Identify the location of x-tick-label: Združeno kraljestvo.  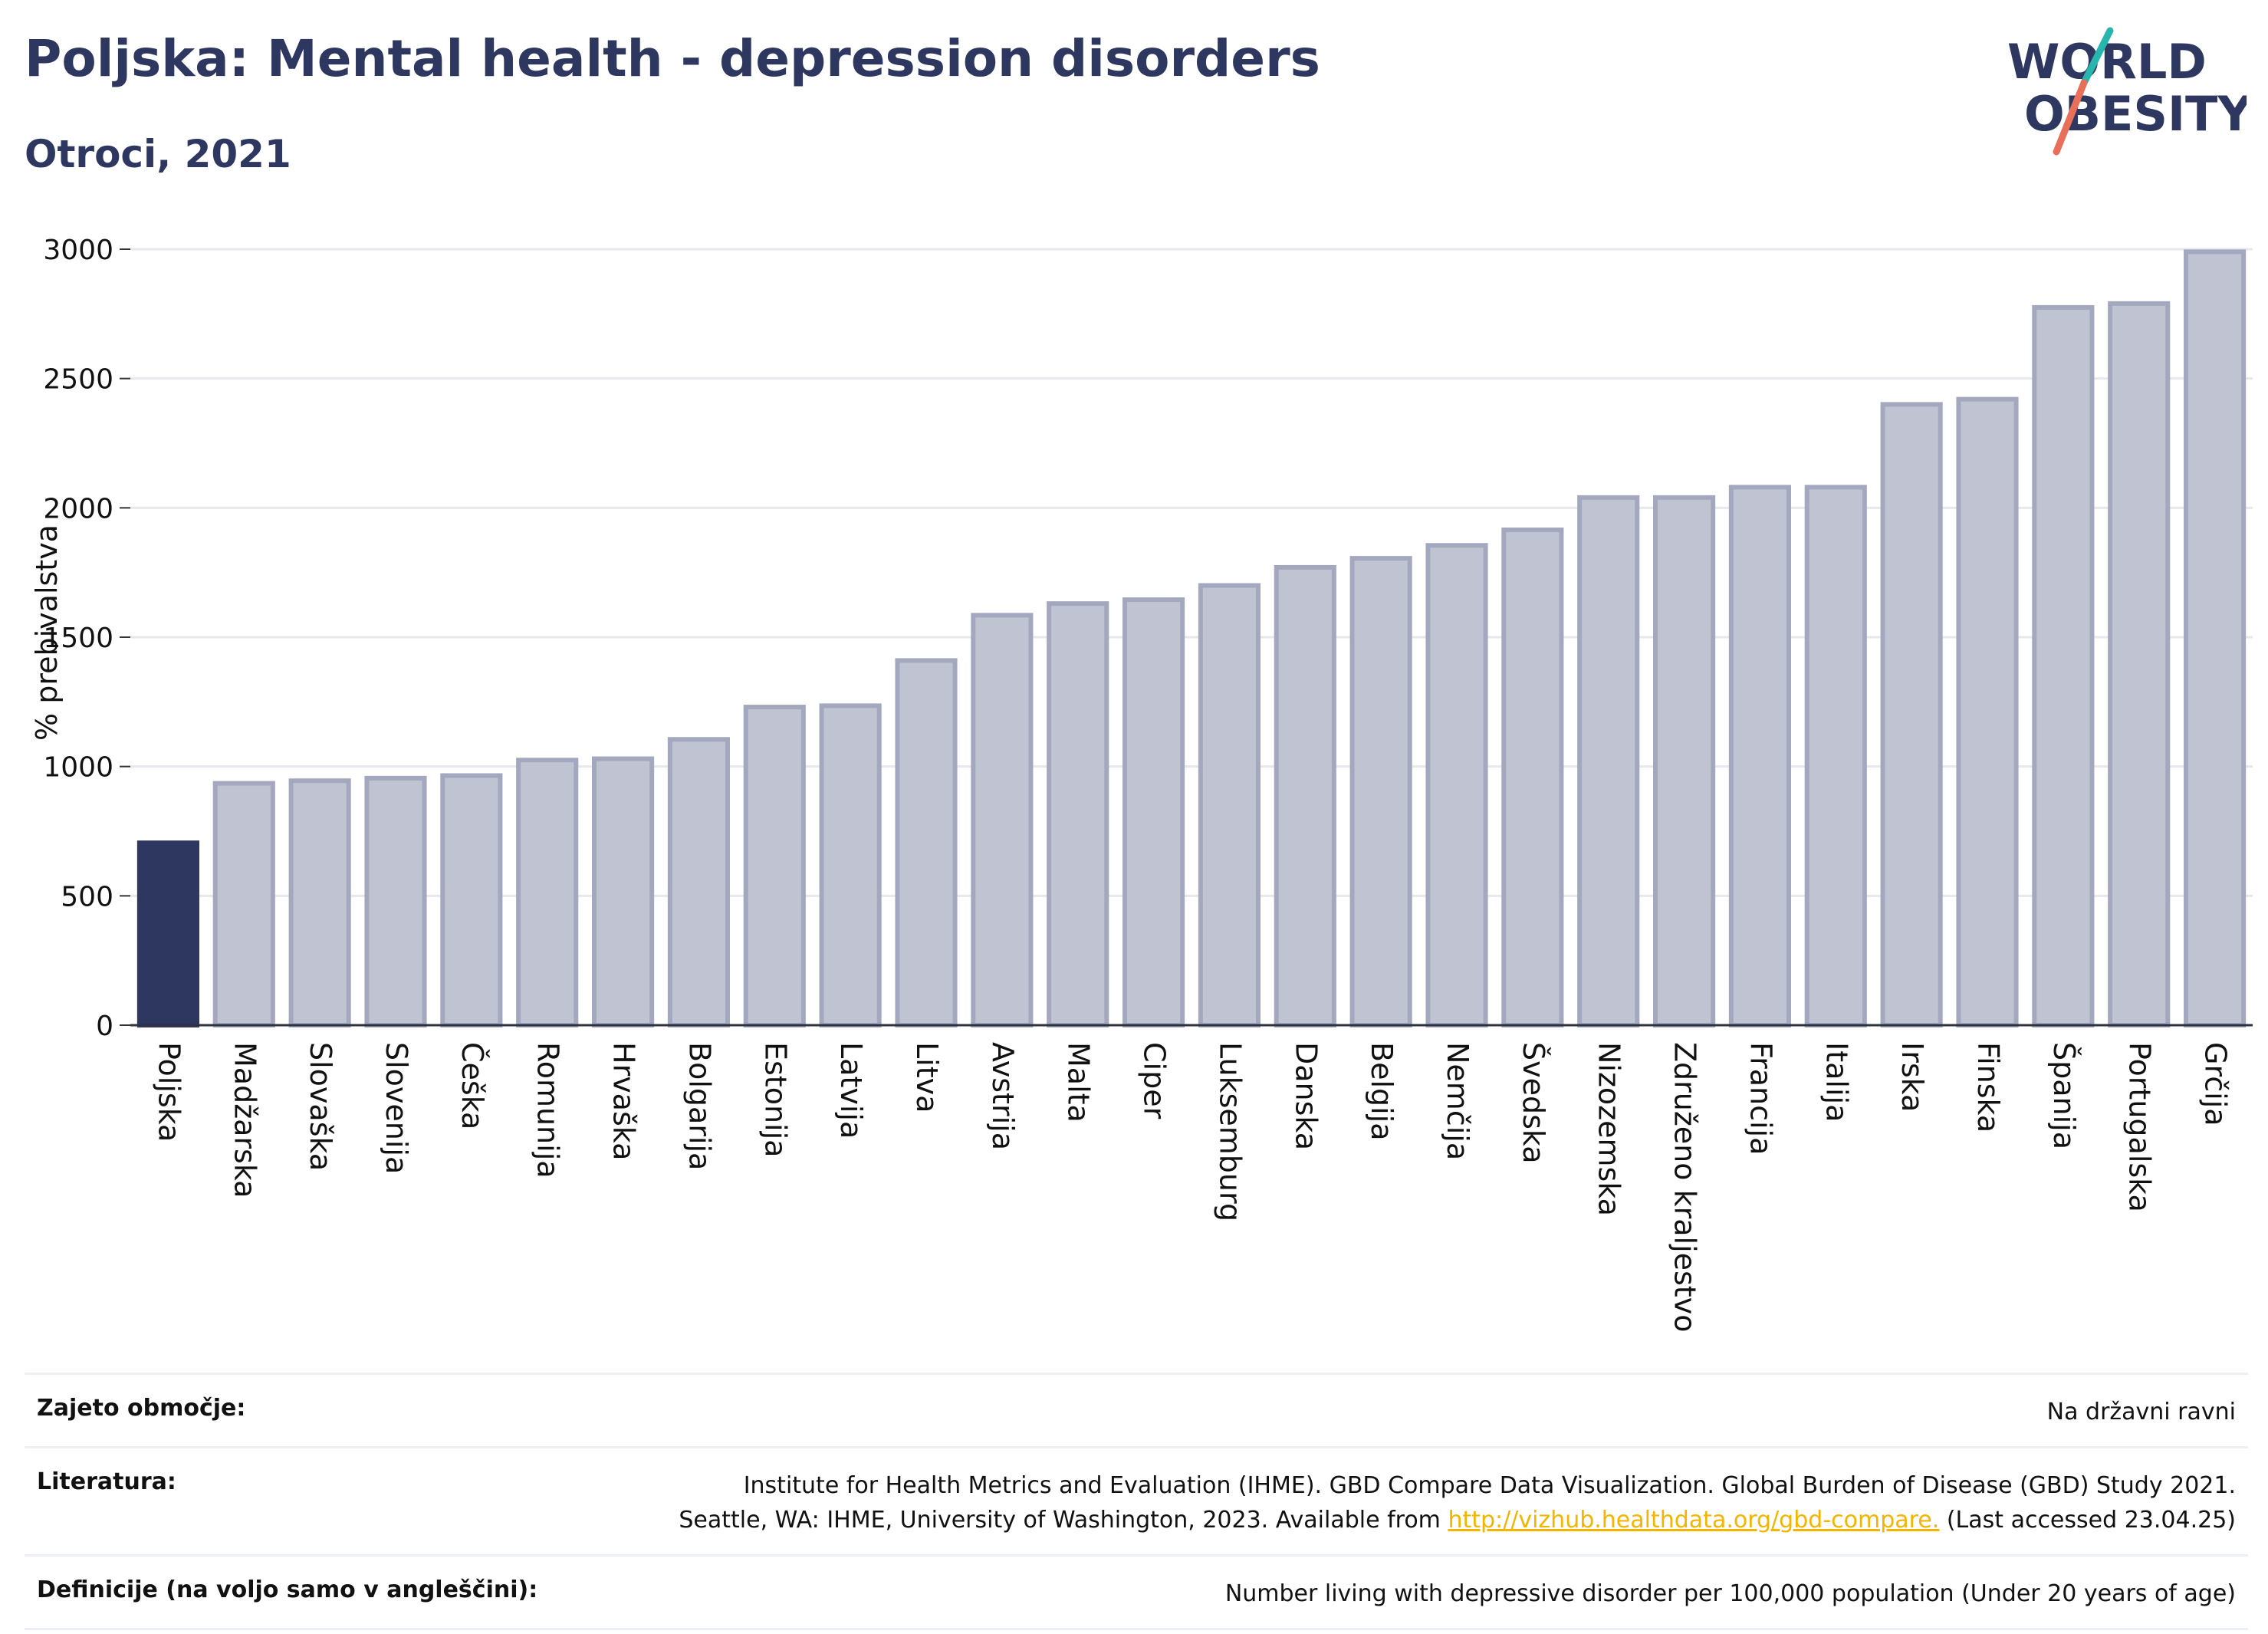
(1685, 1187).